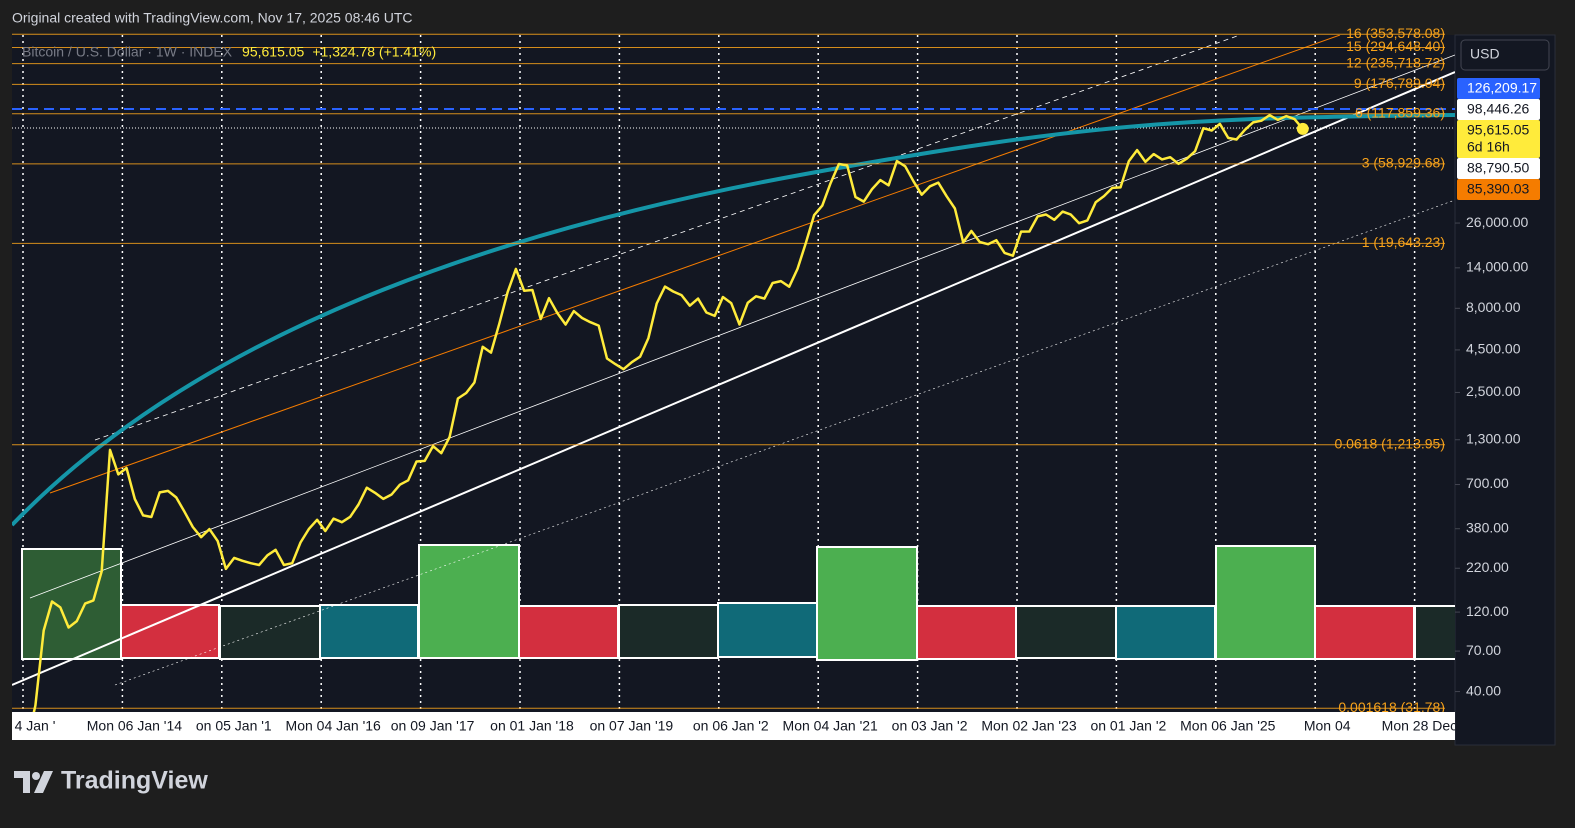 Image resolution: width=1575 pixels, height=828 pixels. What do you see at coordinates (1427, 726) in the screenshot?
I see `x-tick-label: Mon 28 Dec '2` at bounding box center [1427, 726].